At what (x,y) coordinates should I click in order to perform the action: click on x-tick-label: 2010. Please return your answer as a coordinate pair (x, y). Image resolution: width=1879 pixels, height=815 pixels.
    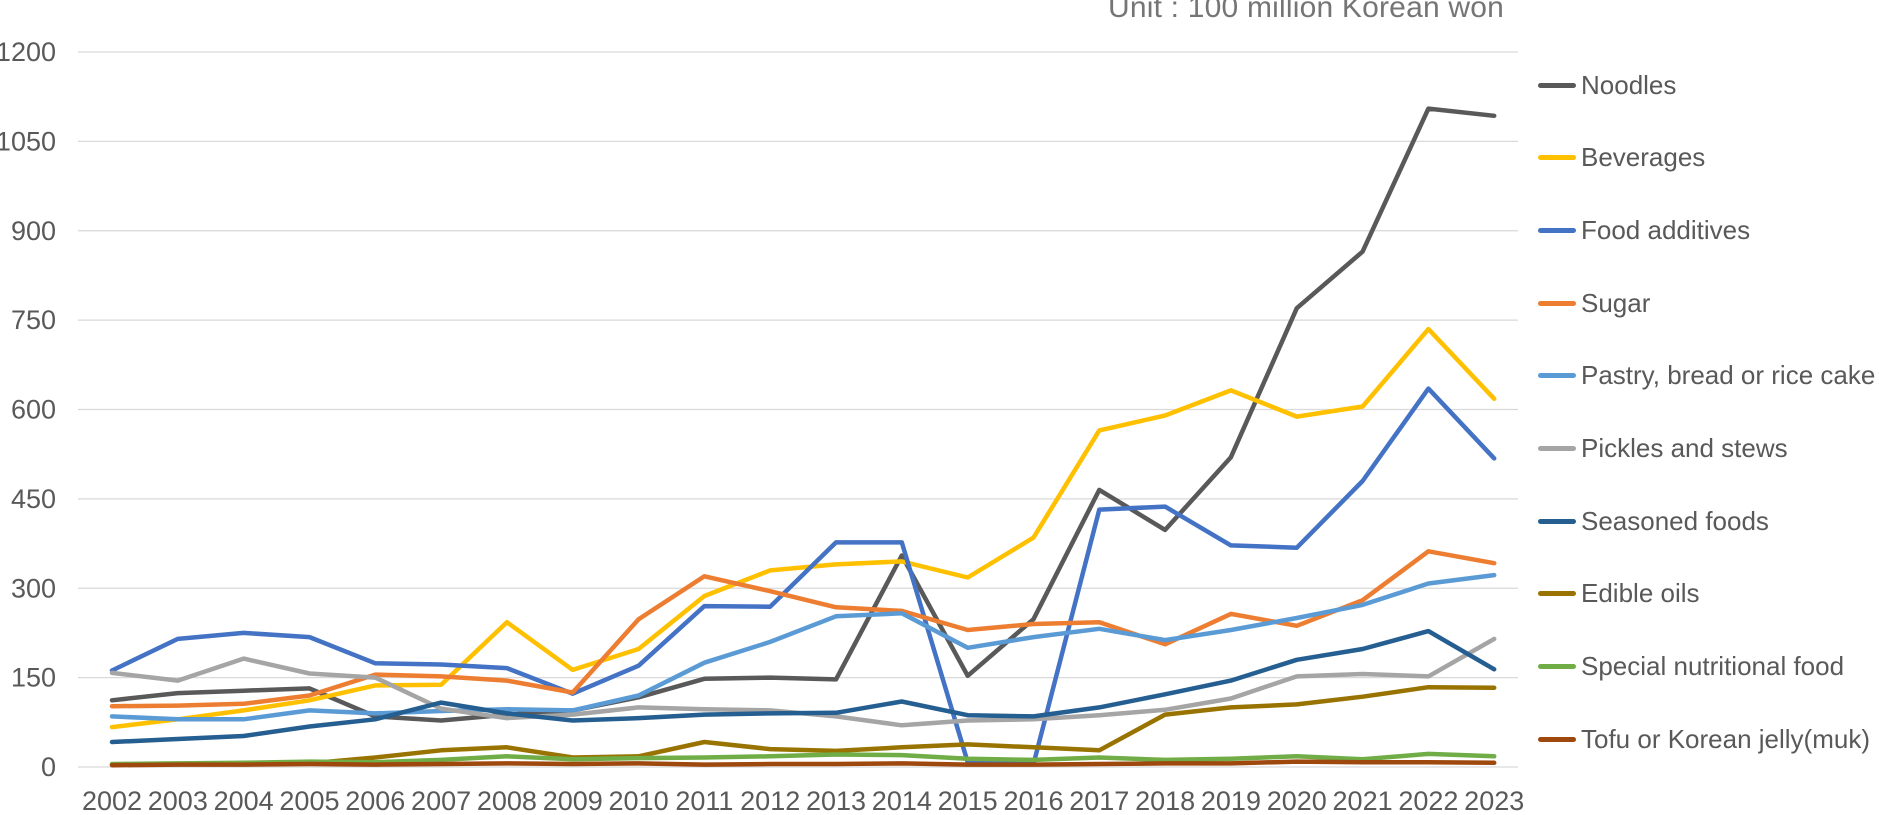
    Looking at the image, I should click on (639, 800).